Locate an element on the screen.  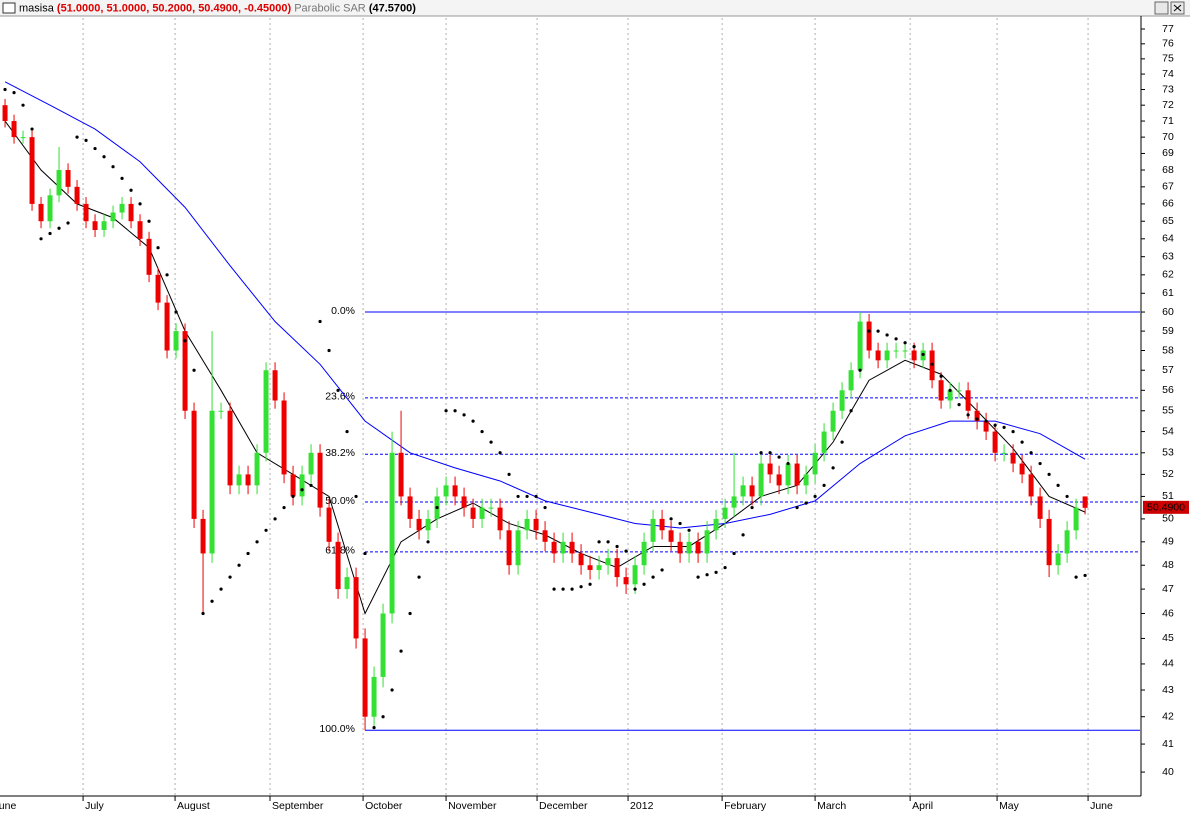
x-tick-label: October is located at coordinates (384, 806).